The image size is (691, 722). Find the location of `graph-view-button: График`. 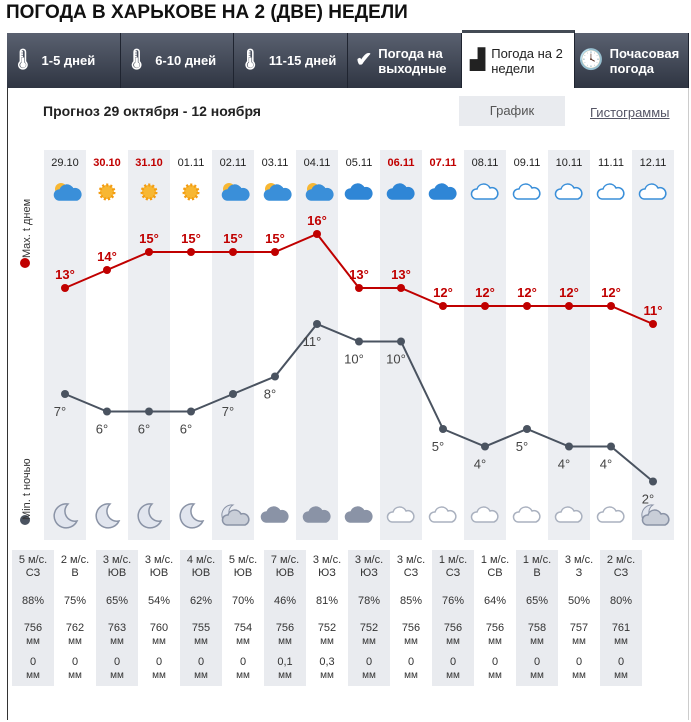

graph-view-button: График is located at coordinates (512, 111).